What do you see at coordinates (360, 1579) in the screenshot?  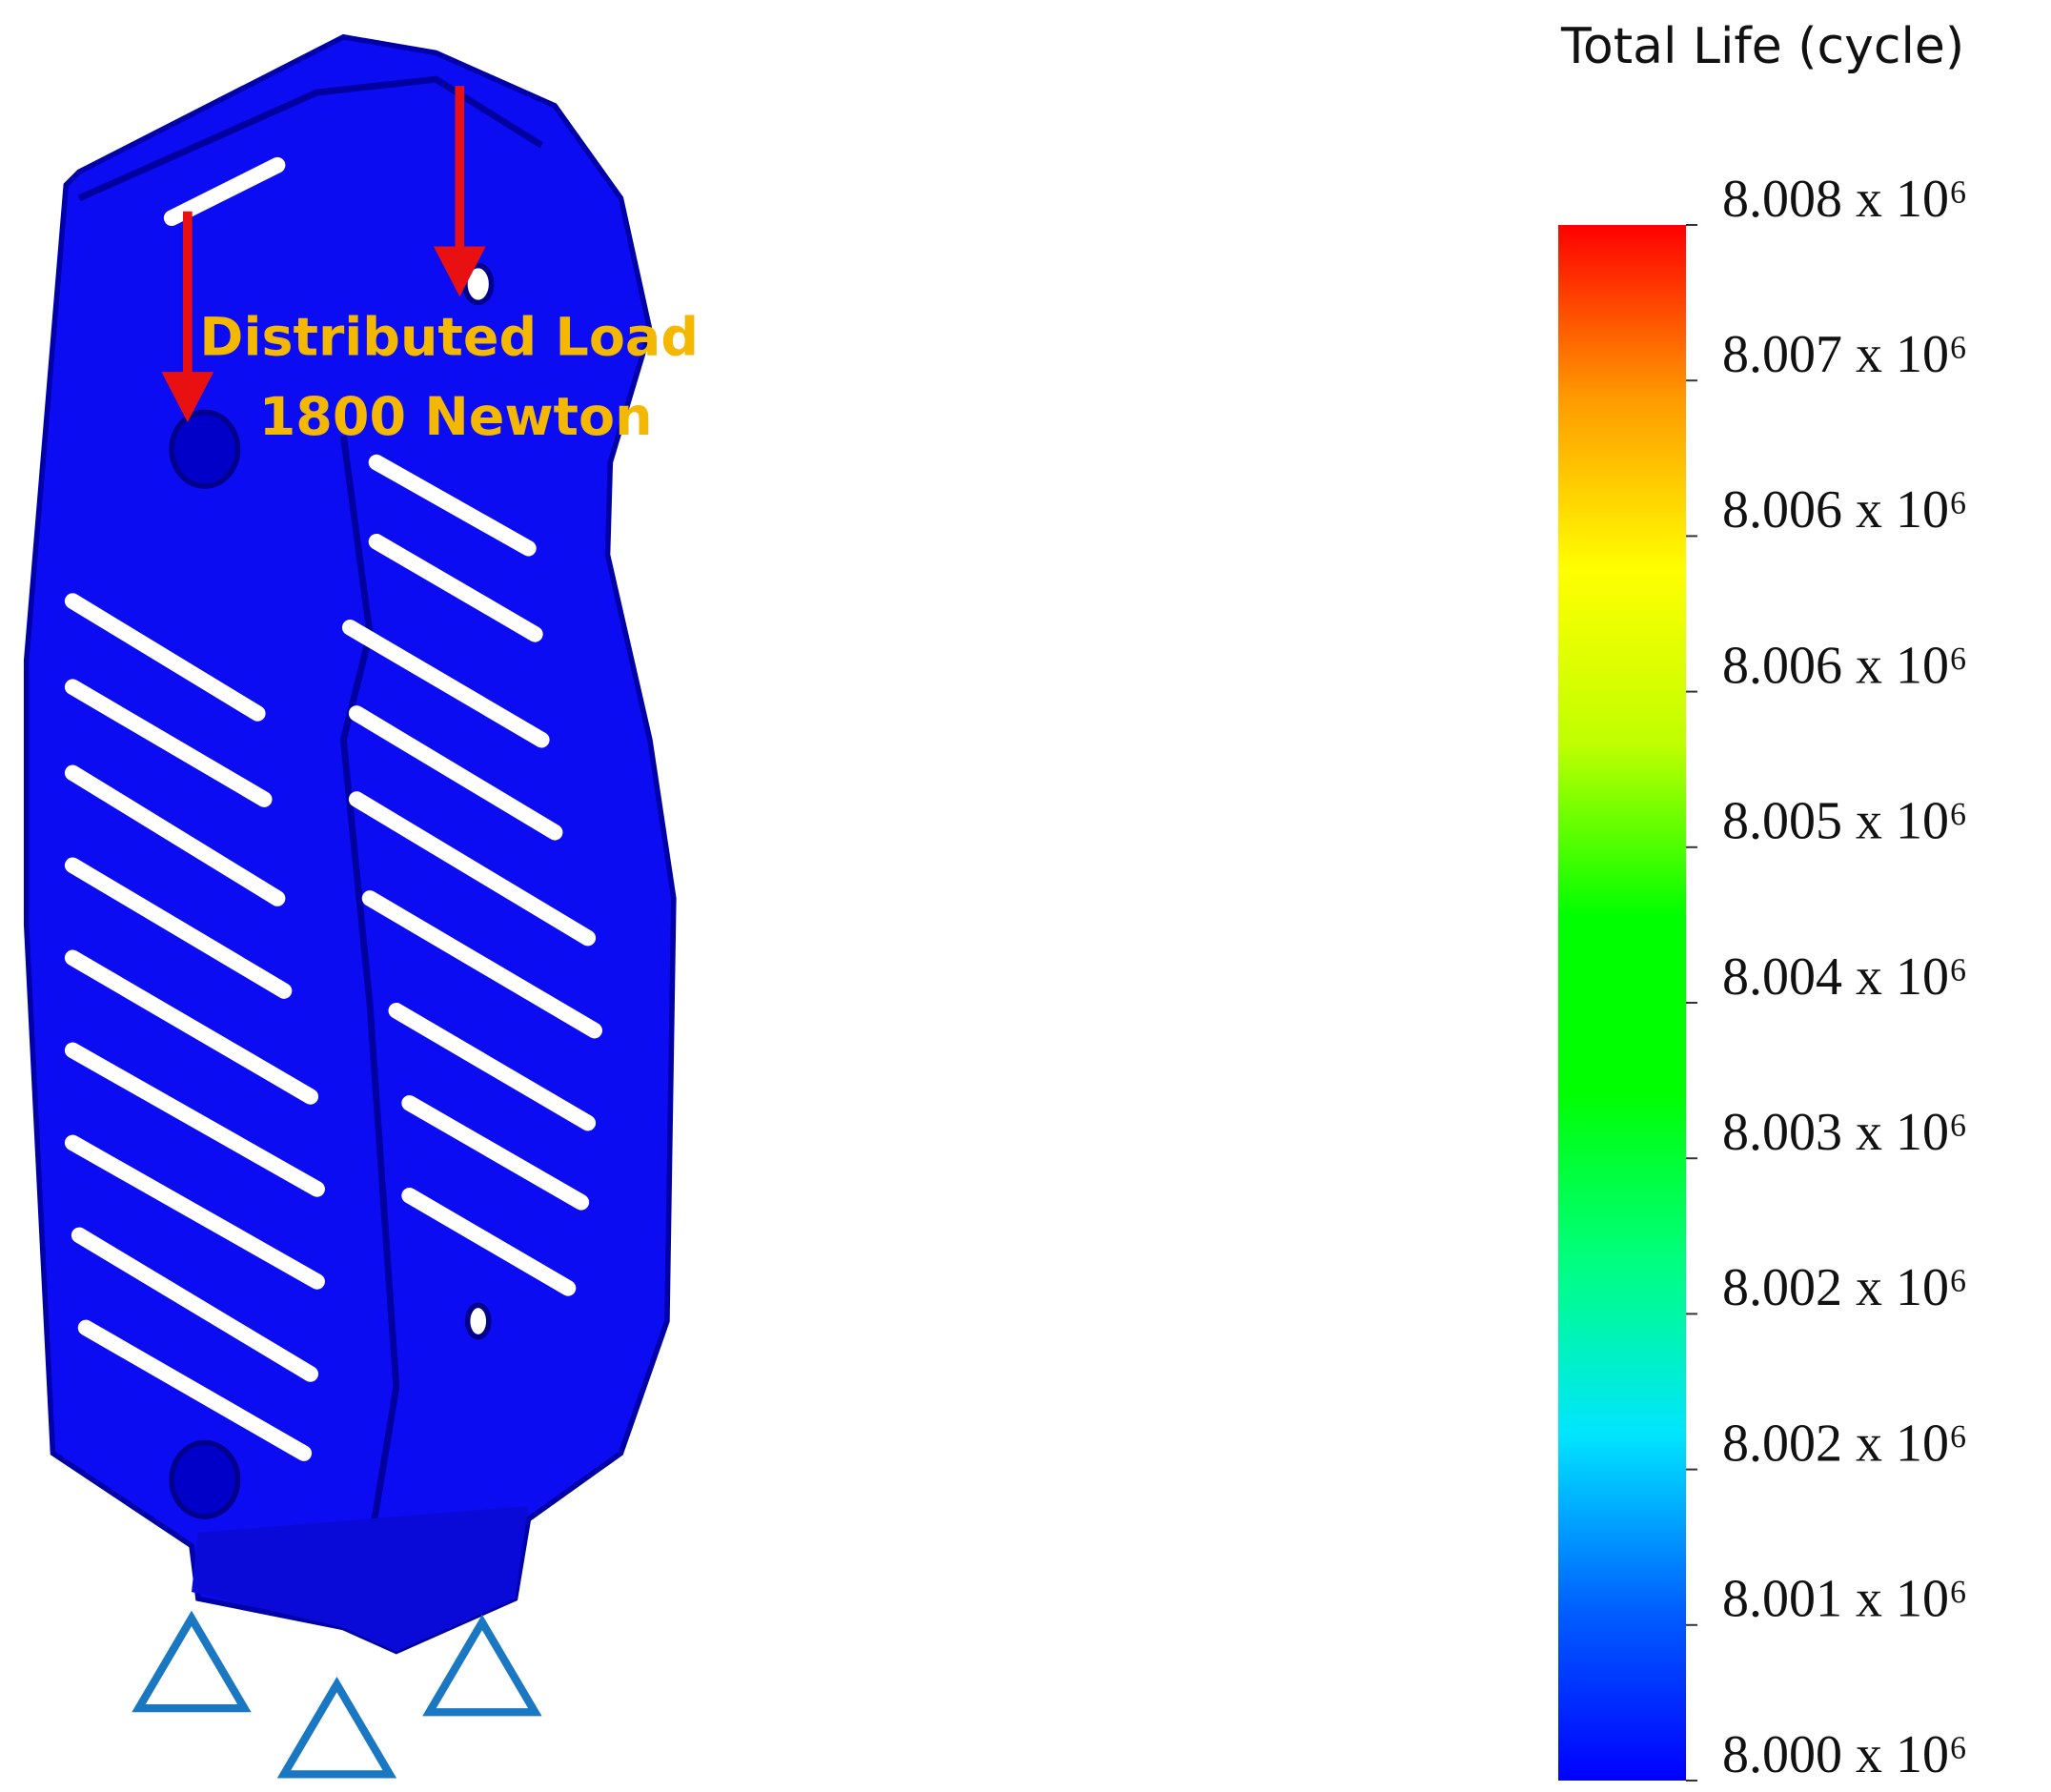 I see `bracket-base` at bounding box center [360, 1579].